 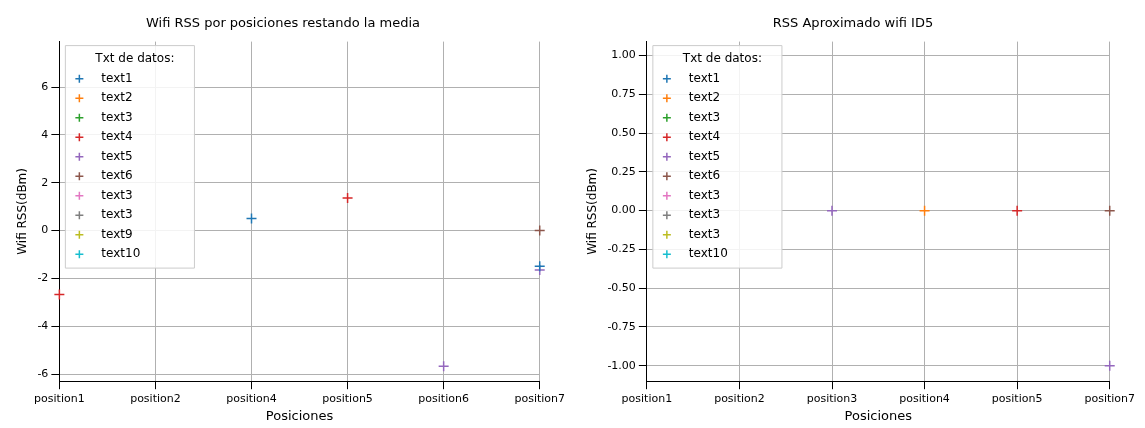 I want to click on y-tick-label: 0.25, so click(x=623, y=171).